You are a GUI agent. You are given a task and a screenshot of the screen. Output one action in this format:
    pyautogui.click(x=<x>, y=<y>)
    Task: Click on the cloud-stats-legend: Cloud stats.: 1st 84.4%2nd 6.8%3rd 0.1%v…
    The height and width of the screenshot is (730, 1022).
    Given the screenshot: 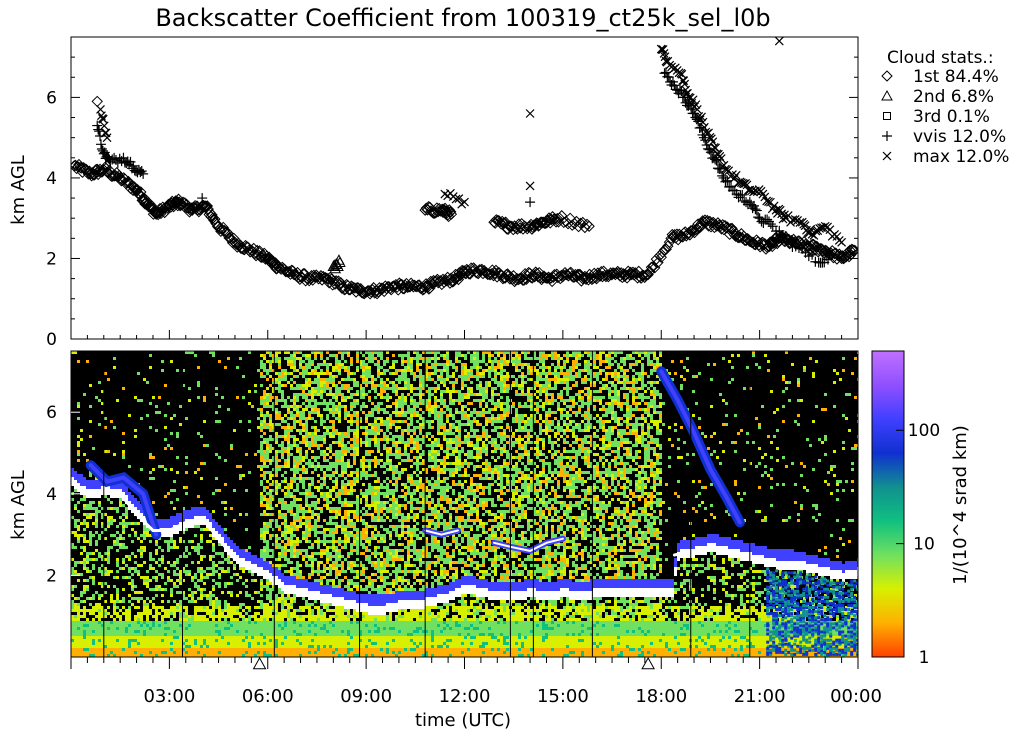 What is the action you would take?
    pyautogui.click(x=945, y=107)
    